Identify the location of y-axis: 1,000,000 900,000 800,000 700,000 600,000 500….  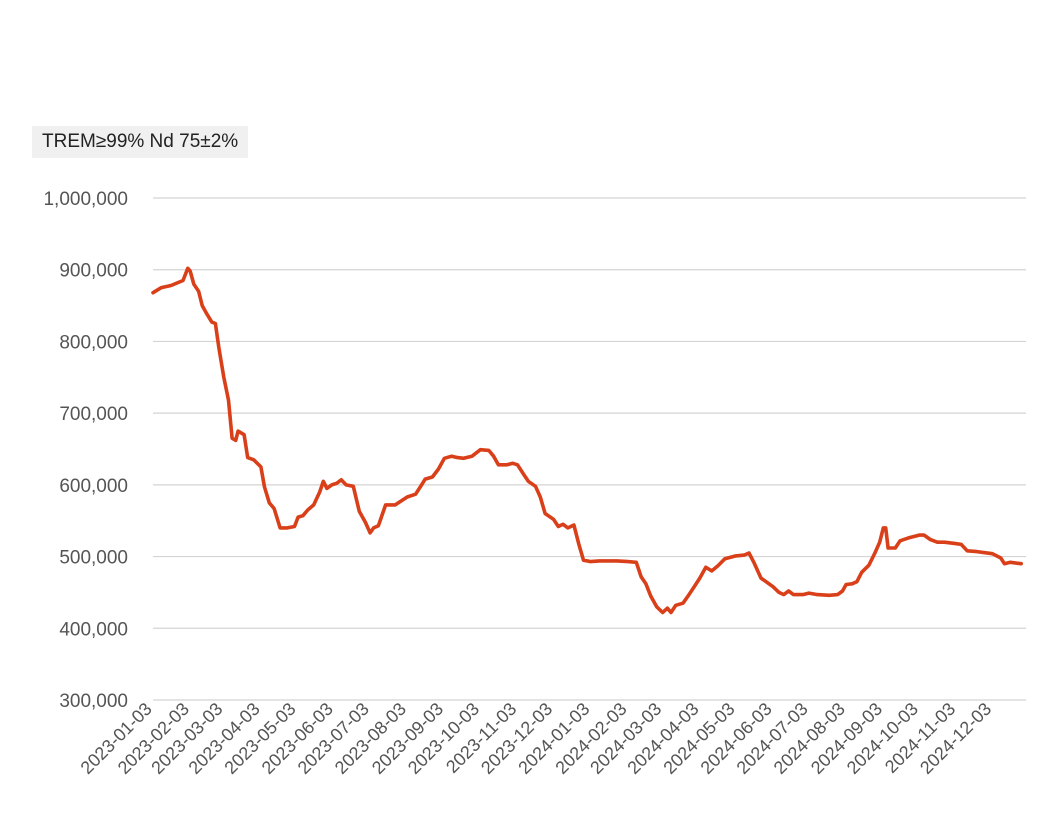
(85, 450).